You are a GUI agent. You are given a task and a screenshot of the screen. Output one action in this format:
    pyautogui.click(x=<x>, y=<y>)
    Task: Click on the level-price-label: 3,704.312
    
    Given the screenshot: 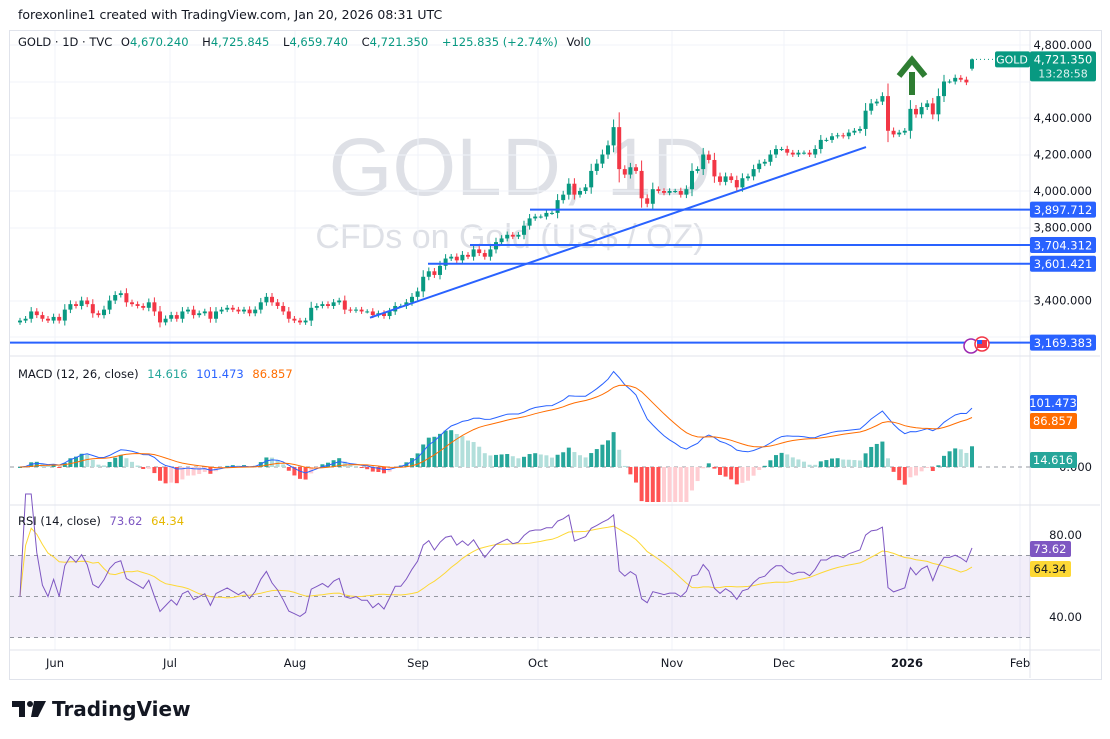 What is the action you would take?
    pyautogui.click(x=1063, y=245)
    